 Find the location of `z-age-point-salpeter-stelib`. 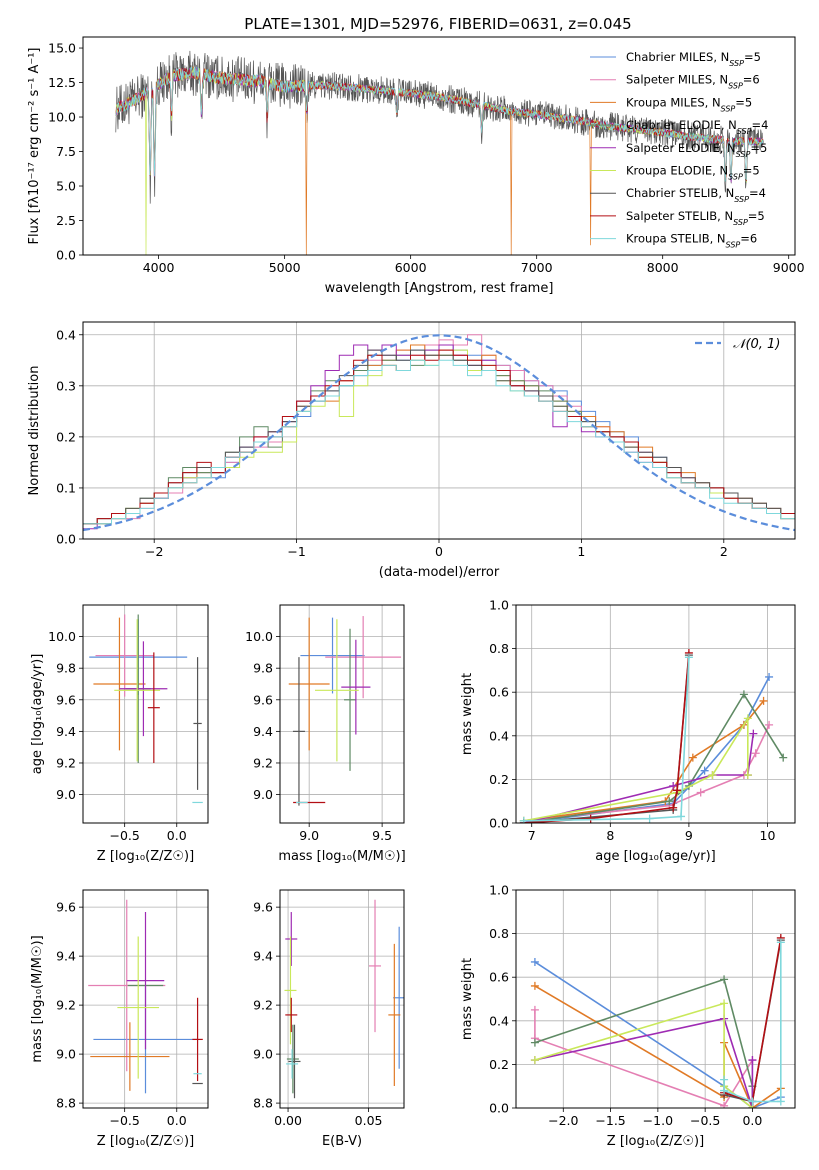

z-age-point-salpeter-stelib is located at coordinates (153, 707).